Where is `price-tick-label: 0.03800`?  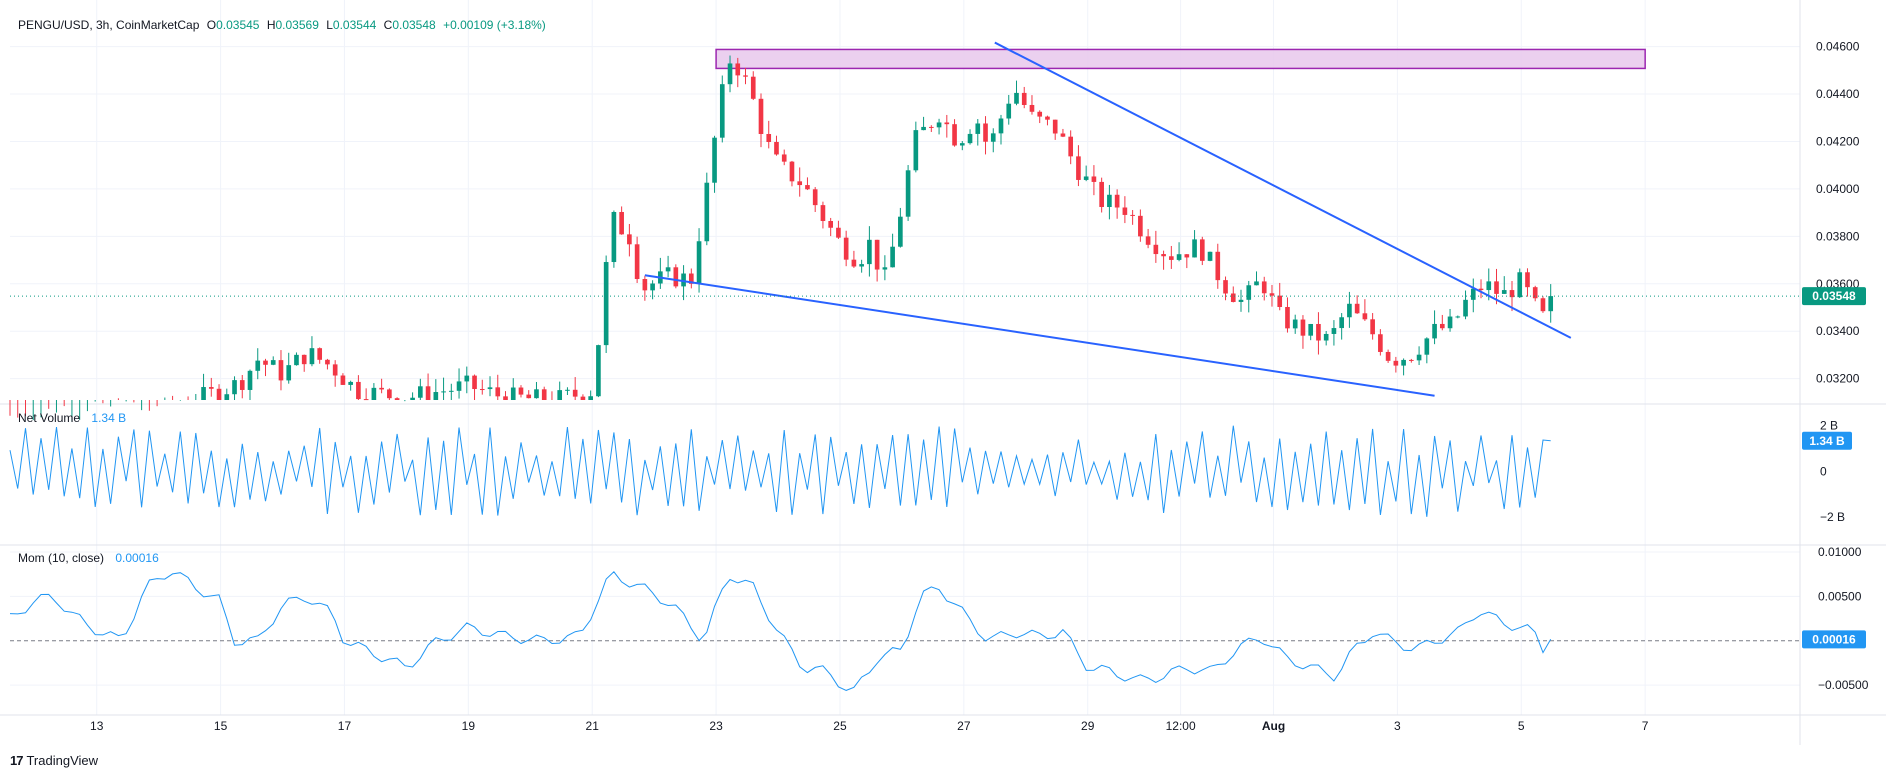
price-tick-label: 0.03800 is located at coordinates (1838, 236).